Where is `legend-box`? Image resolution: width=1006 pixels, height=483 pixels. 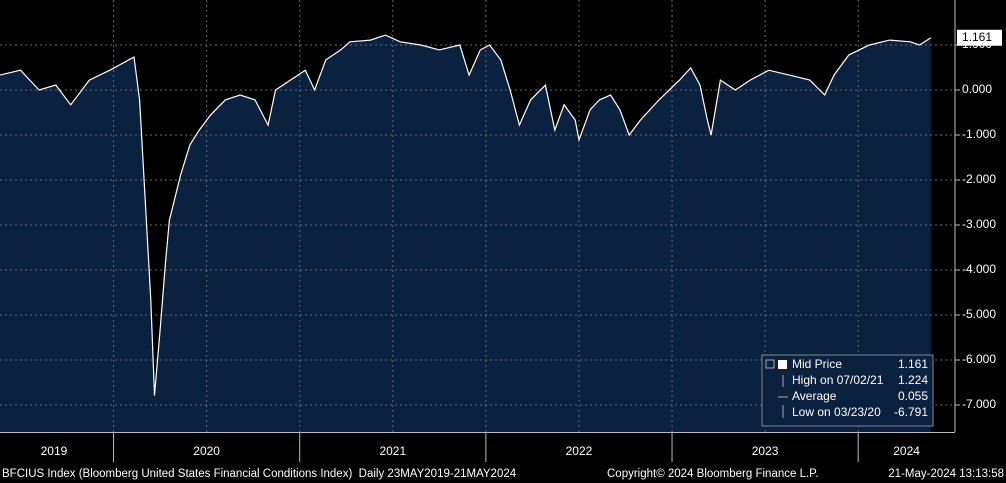
legend-box is located at coordinates (847, 390).